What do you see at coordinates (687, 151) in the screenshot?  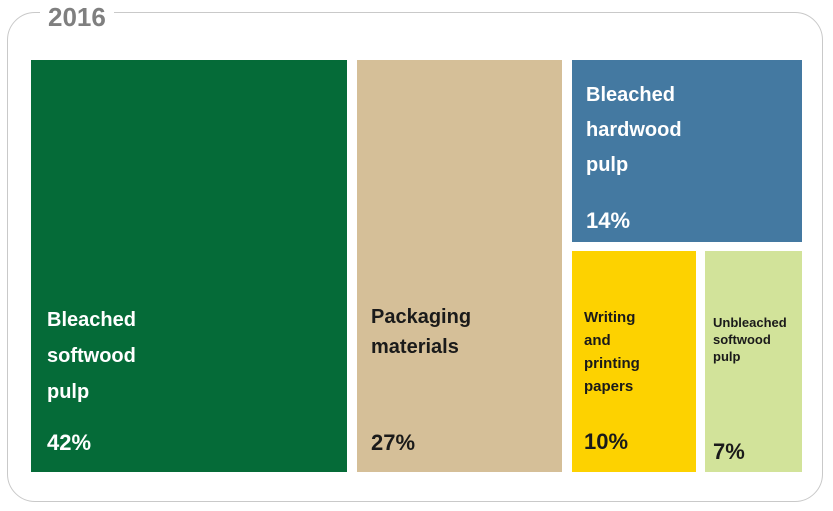 I see `tile-bleached-hardwood: Bleached hardwood pulp 14%` at bounding box center [687, 151].